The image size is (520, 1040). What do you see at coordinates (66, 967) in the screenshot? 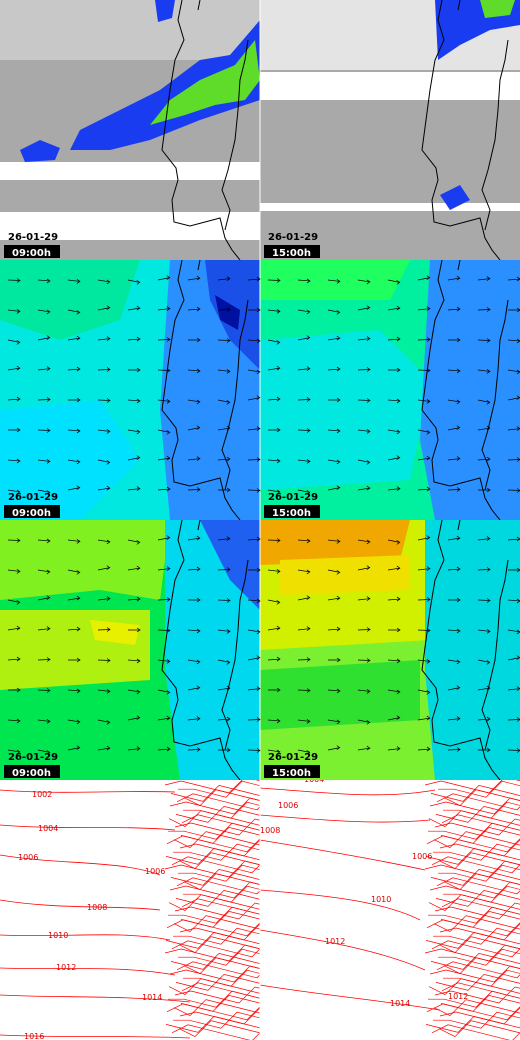
I see `isobar-label: 1012` at bounding box center [66, 967].